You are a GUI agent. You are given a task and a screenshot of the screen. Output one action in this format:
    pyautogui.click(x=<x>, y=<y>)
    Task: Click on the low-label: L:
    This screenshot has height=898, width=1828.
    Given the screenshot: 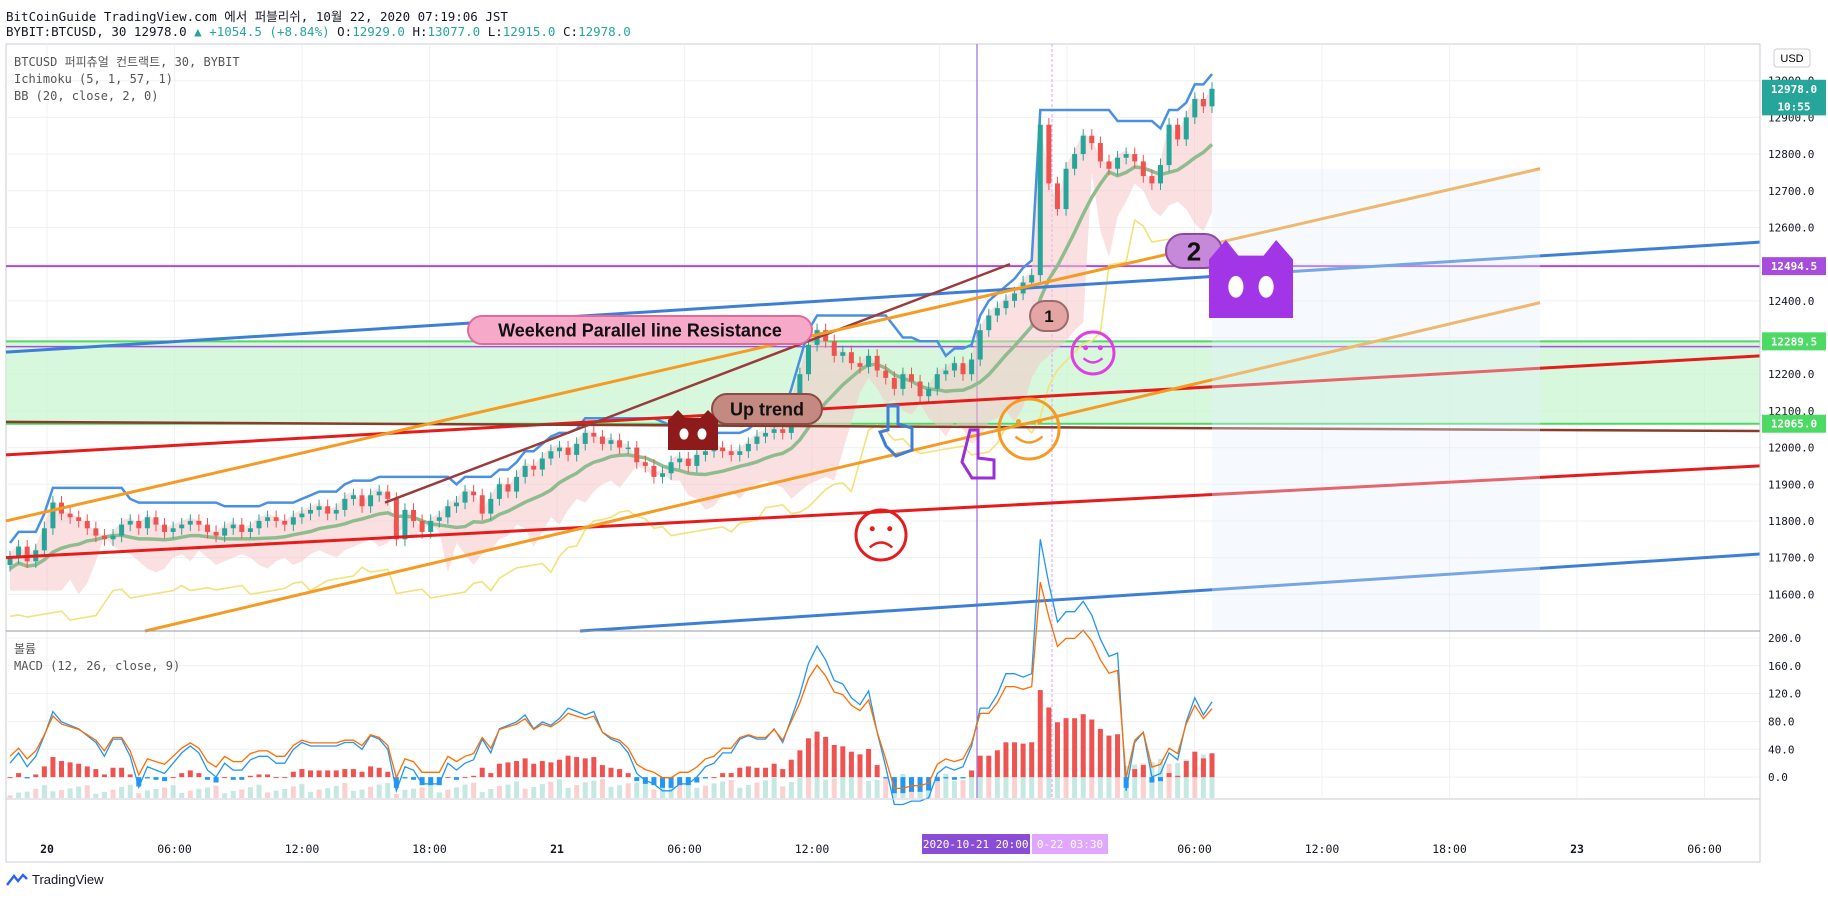 What is the action you would take?
    pyautogui.click(x=495, y=31)
    